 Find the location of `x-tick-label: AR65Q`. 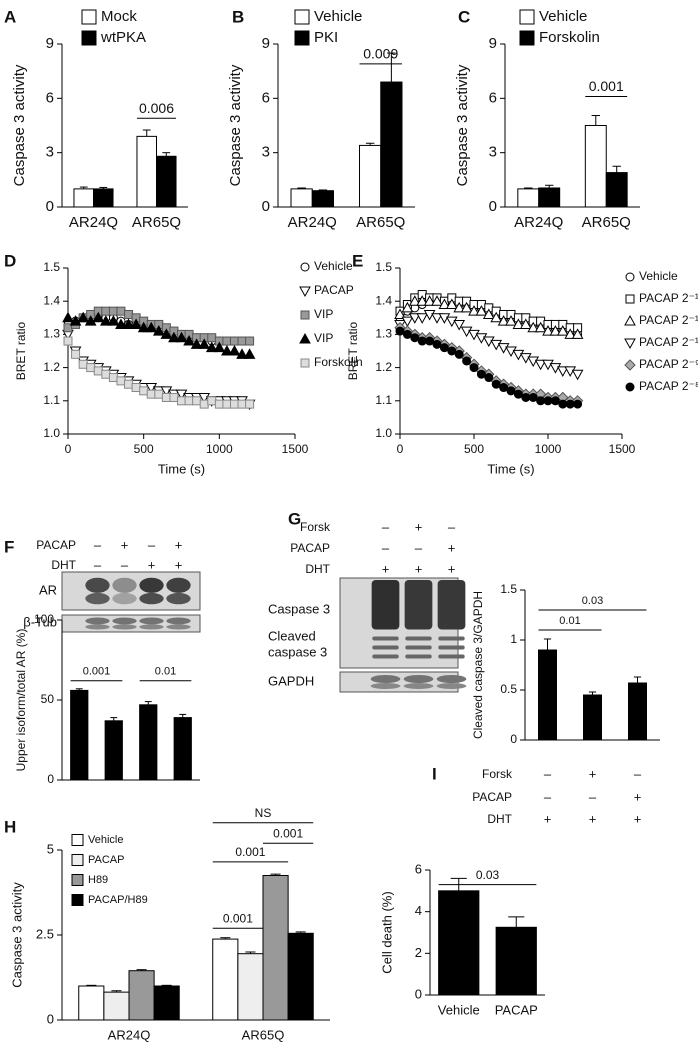

x-tick-label: AR65Q is located at coordinates (606, 222).